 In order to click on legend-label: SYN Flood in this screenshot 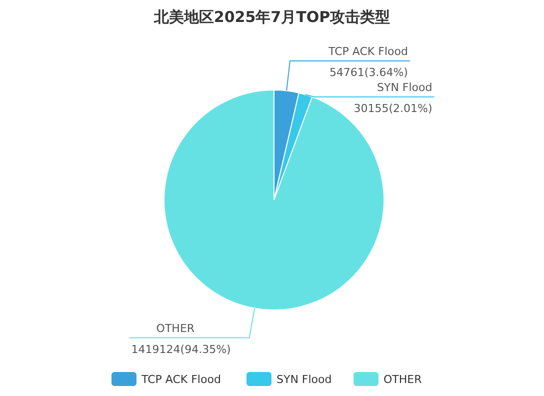, I will do `click(304, 379)`.